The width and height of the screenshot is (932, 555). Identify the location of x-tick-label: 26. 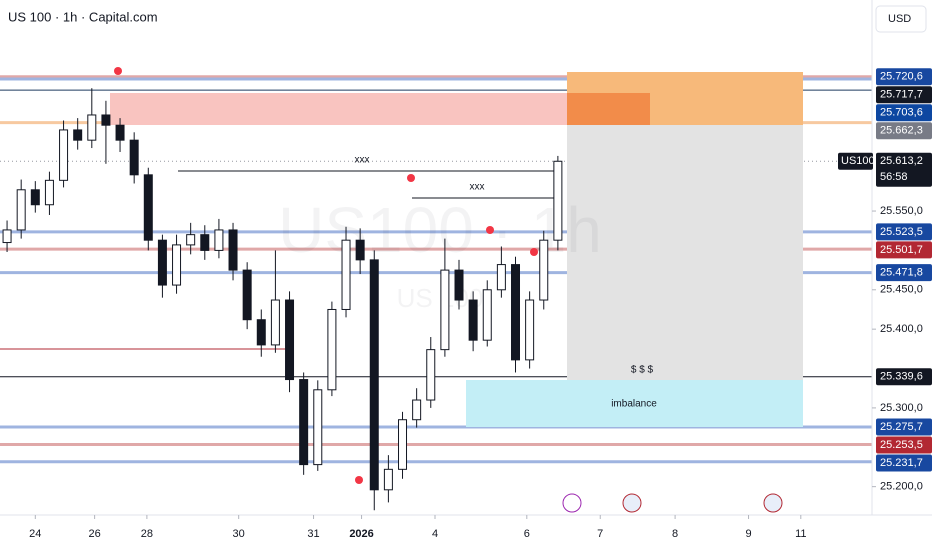
(95, 534).